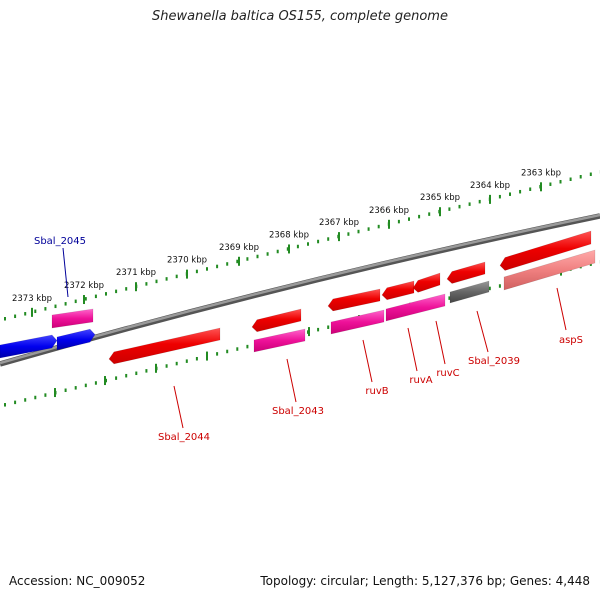 The width and height of the screenshot is (600, 600). I want to click on sbal-2044-label: Sbal_2044, so click(184, 437).